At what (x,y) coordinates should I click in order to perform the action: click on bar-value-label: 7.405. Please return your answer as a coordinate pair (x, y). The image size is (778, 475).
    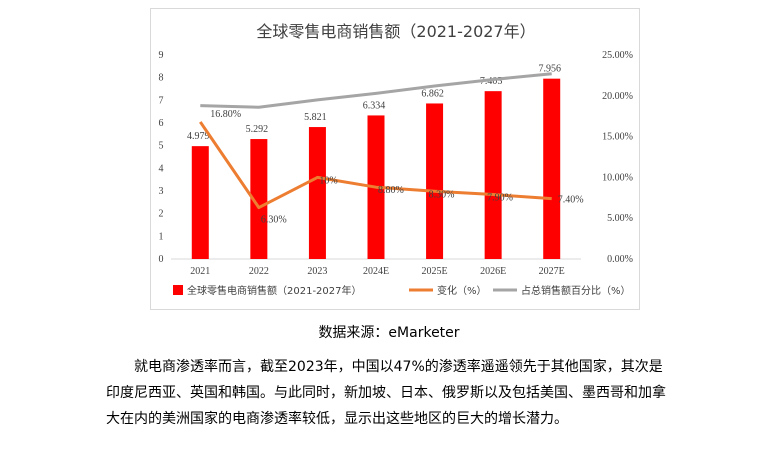
    Looking at the image, I should click on (491, 81).